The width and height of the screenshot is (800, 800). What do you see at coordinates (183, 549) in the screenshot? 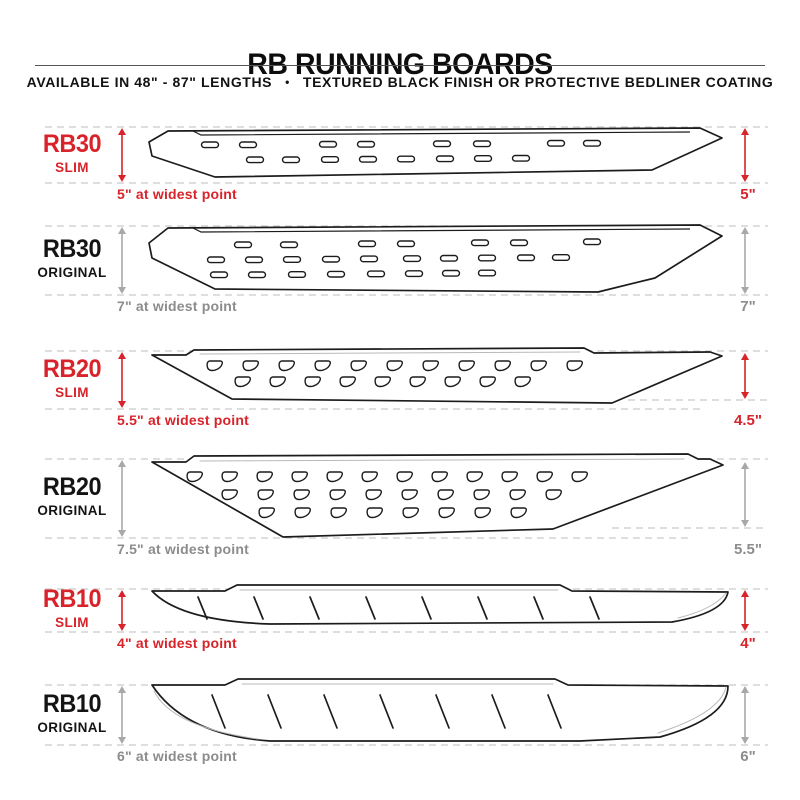
I see `widest-point-label: 7.5" at widest point` at bounding box center [183, 549].